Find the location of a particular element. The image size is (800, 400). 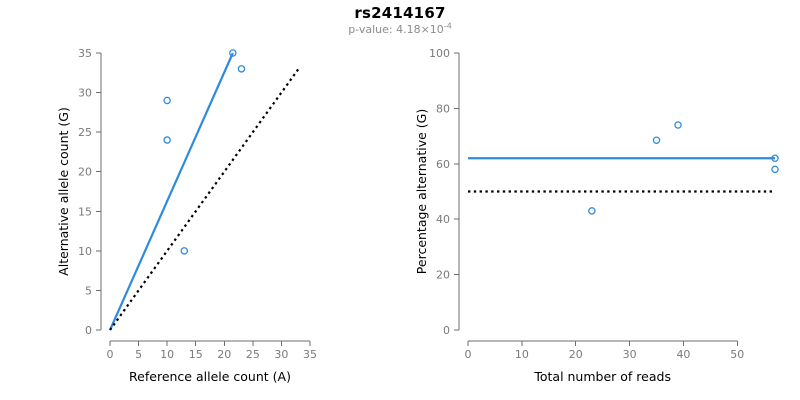

left-x-tick-label: 0 is located at coordinates (110, 354).